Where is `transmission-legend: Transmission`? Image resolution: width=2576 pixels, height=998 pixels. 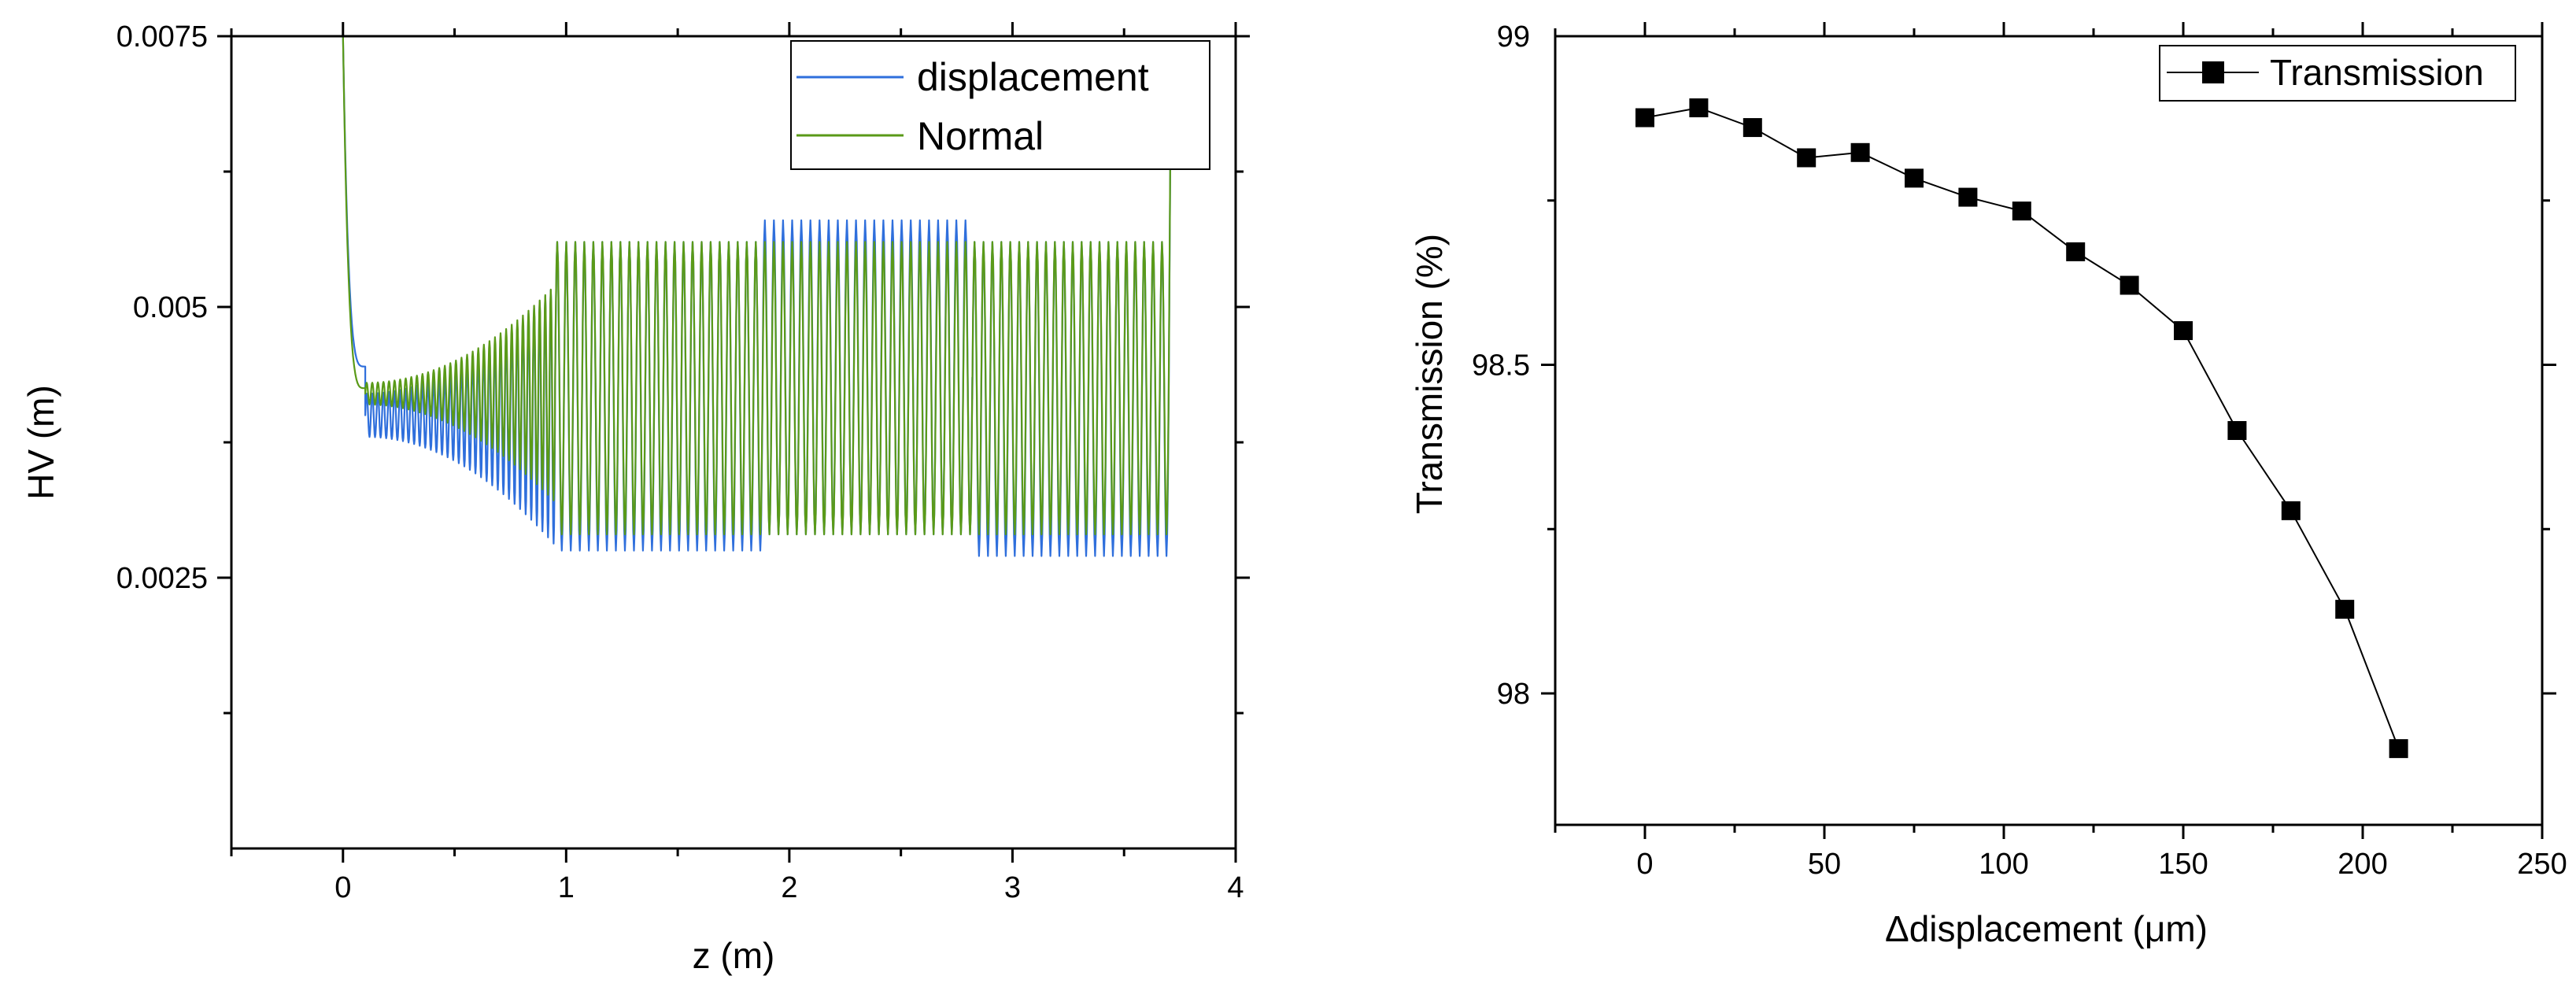 transmission-legend: Transmission is located at coordinates (2337, 73).